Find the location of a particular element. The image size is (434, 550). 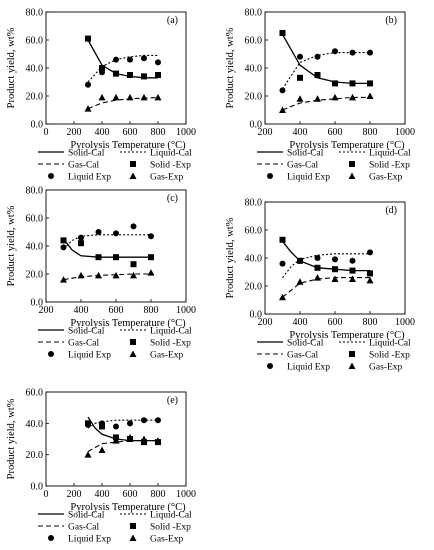

y-axis-label: Product yield, wt% is located at coordinates (230, 257).